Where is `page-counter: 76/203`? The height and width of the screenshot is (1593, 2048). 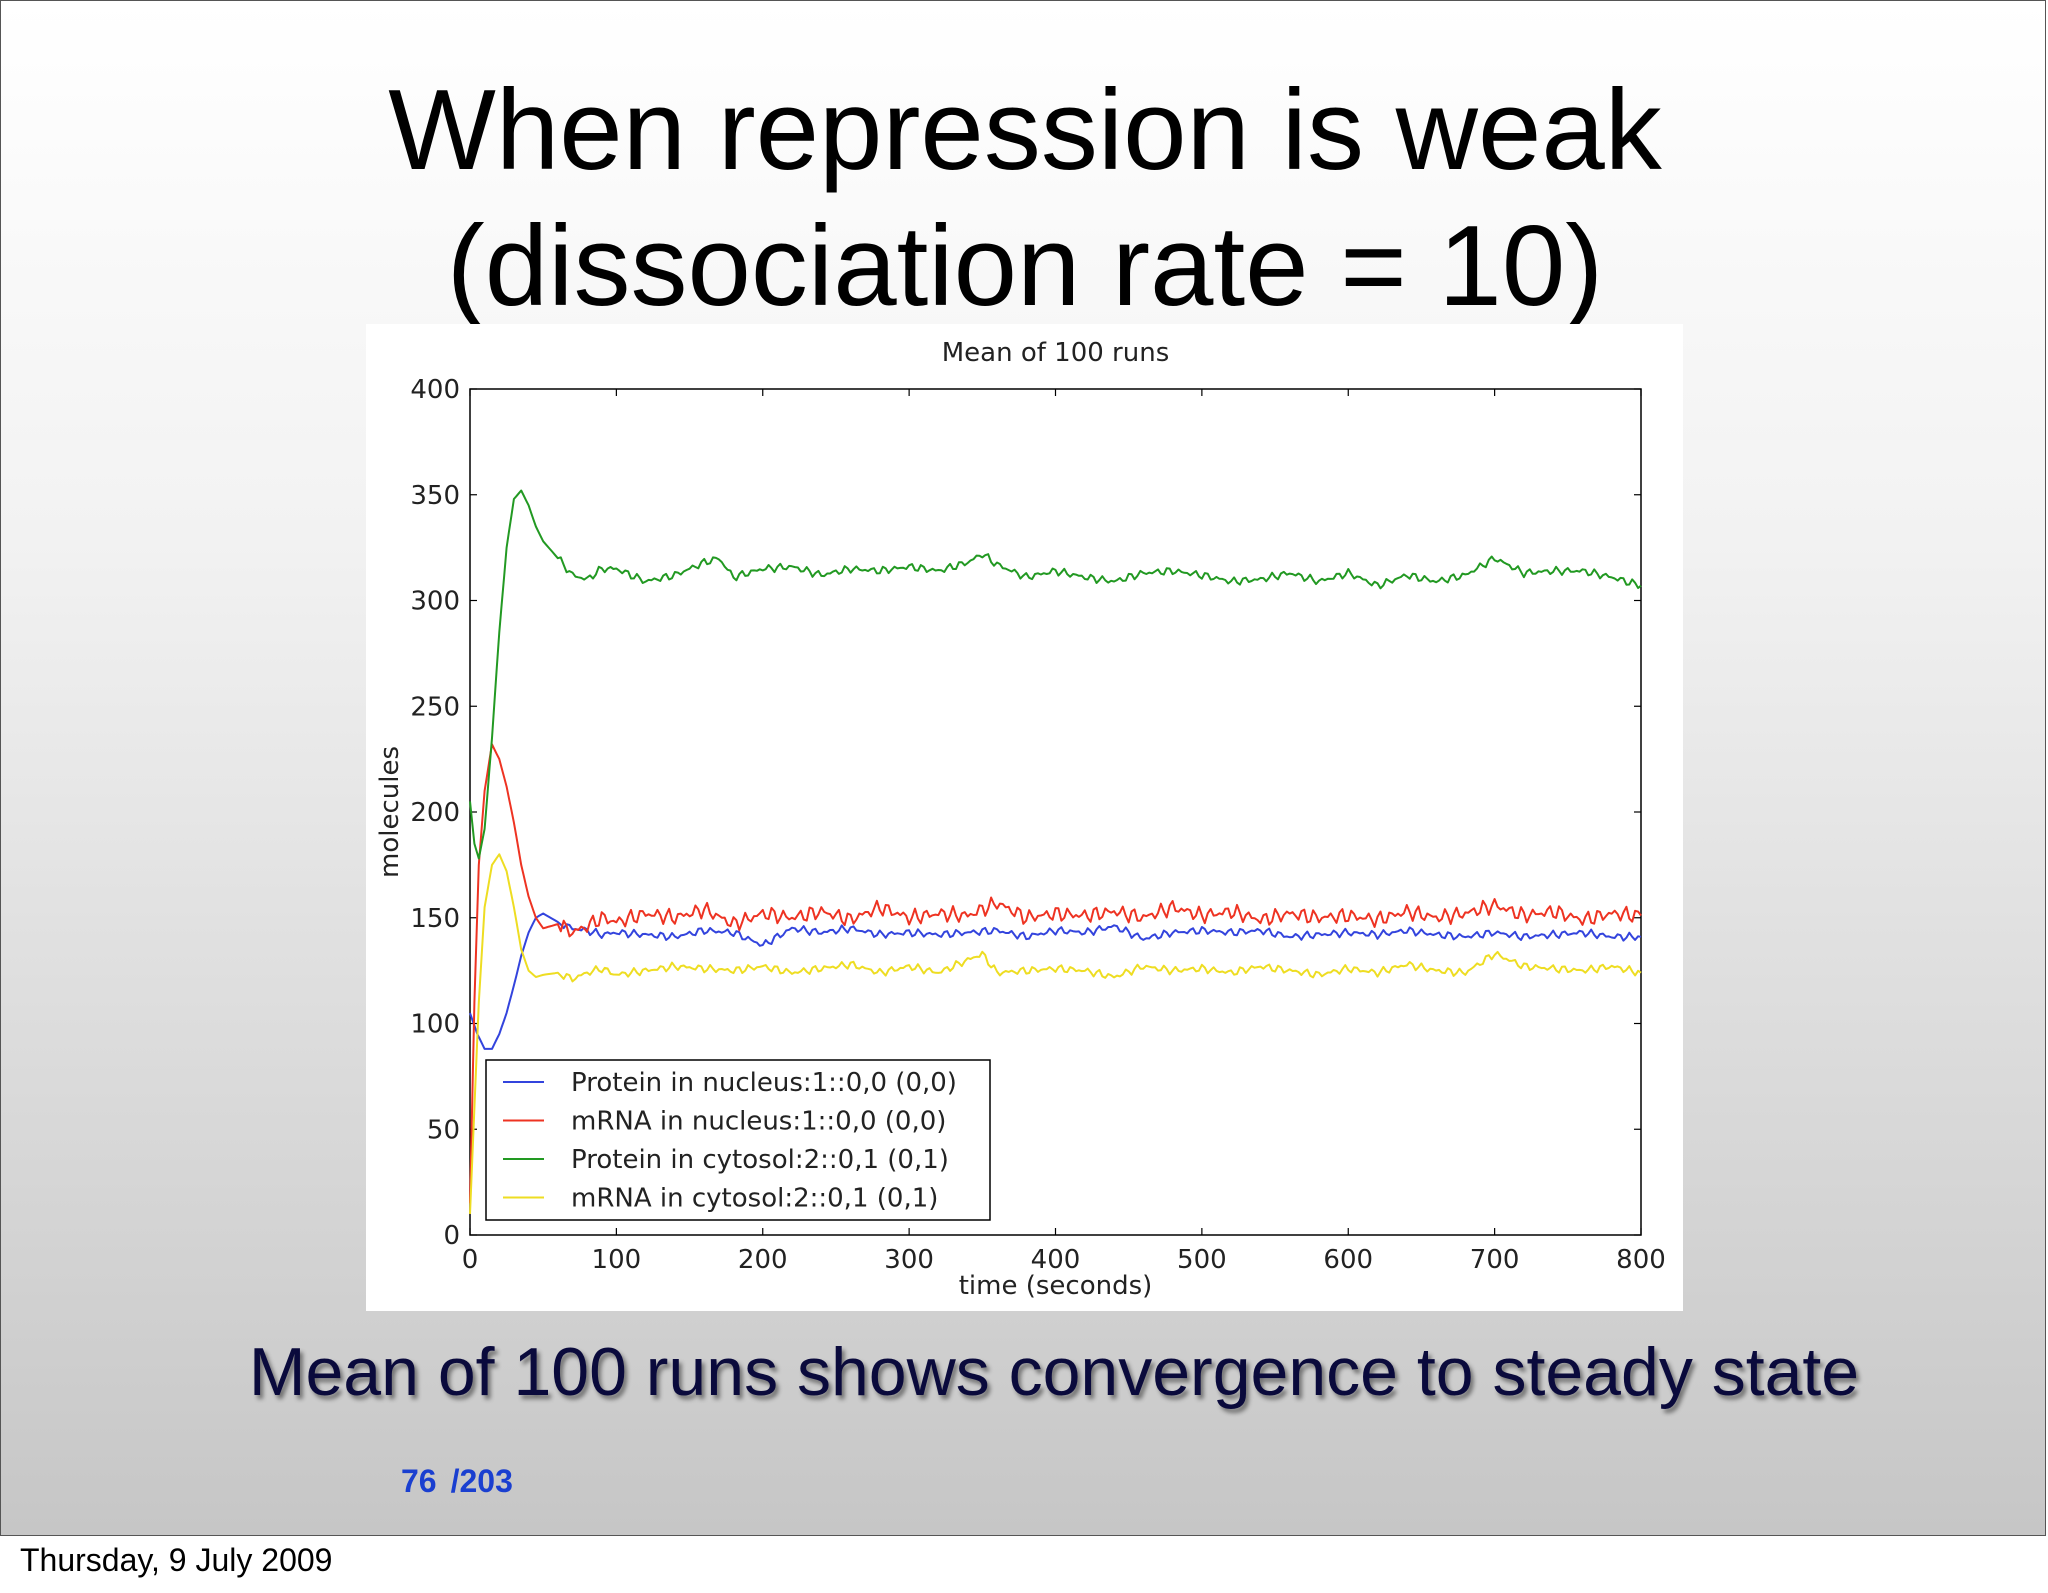
page-counter: 76/203 is located at coordinates (464, 1481).